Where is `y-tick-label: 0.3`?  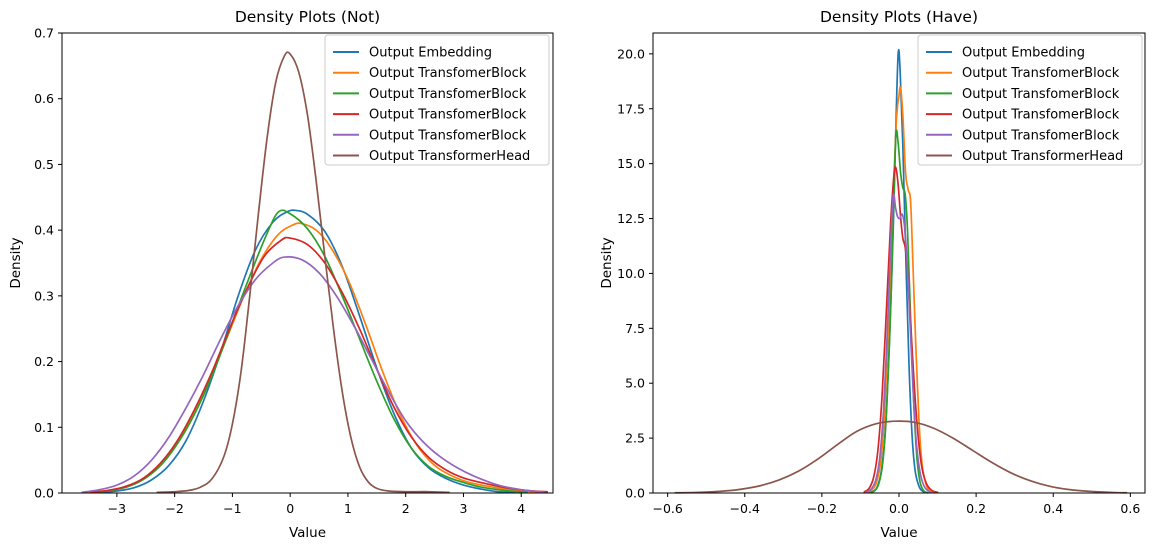 y-tick-label: 0.3 is located at coordinates (44, 295).